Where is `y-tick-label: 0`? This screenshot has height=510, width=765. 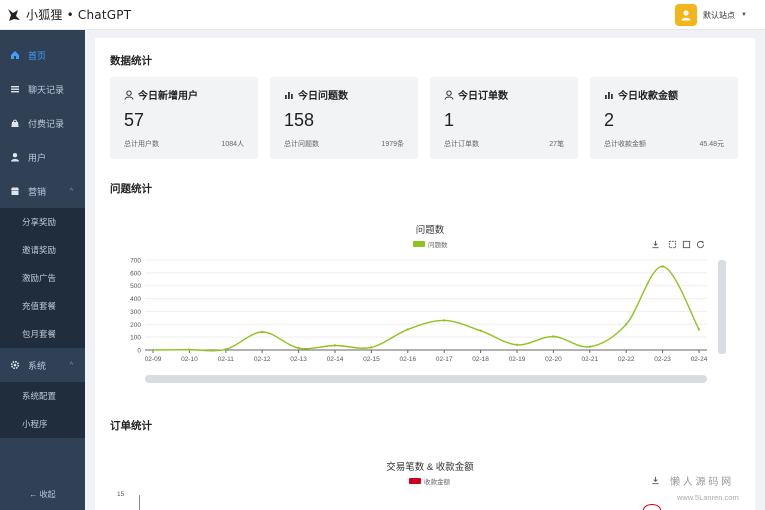 y-tick-label: 0 is located at coordinates (139, 351).